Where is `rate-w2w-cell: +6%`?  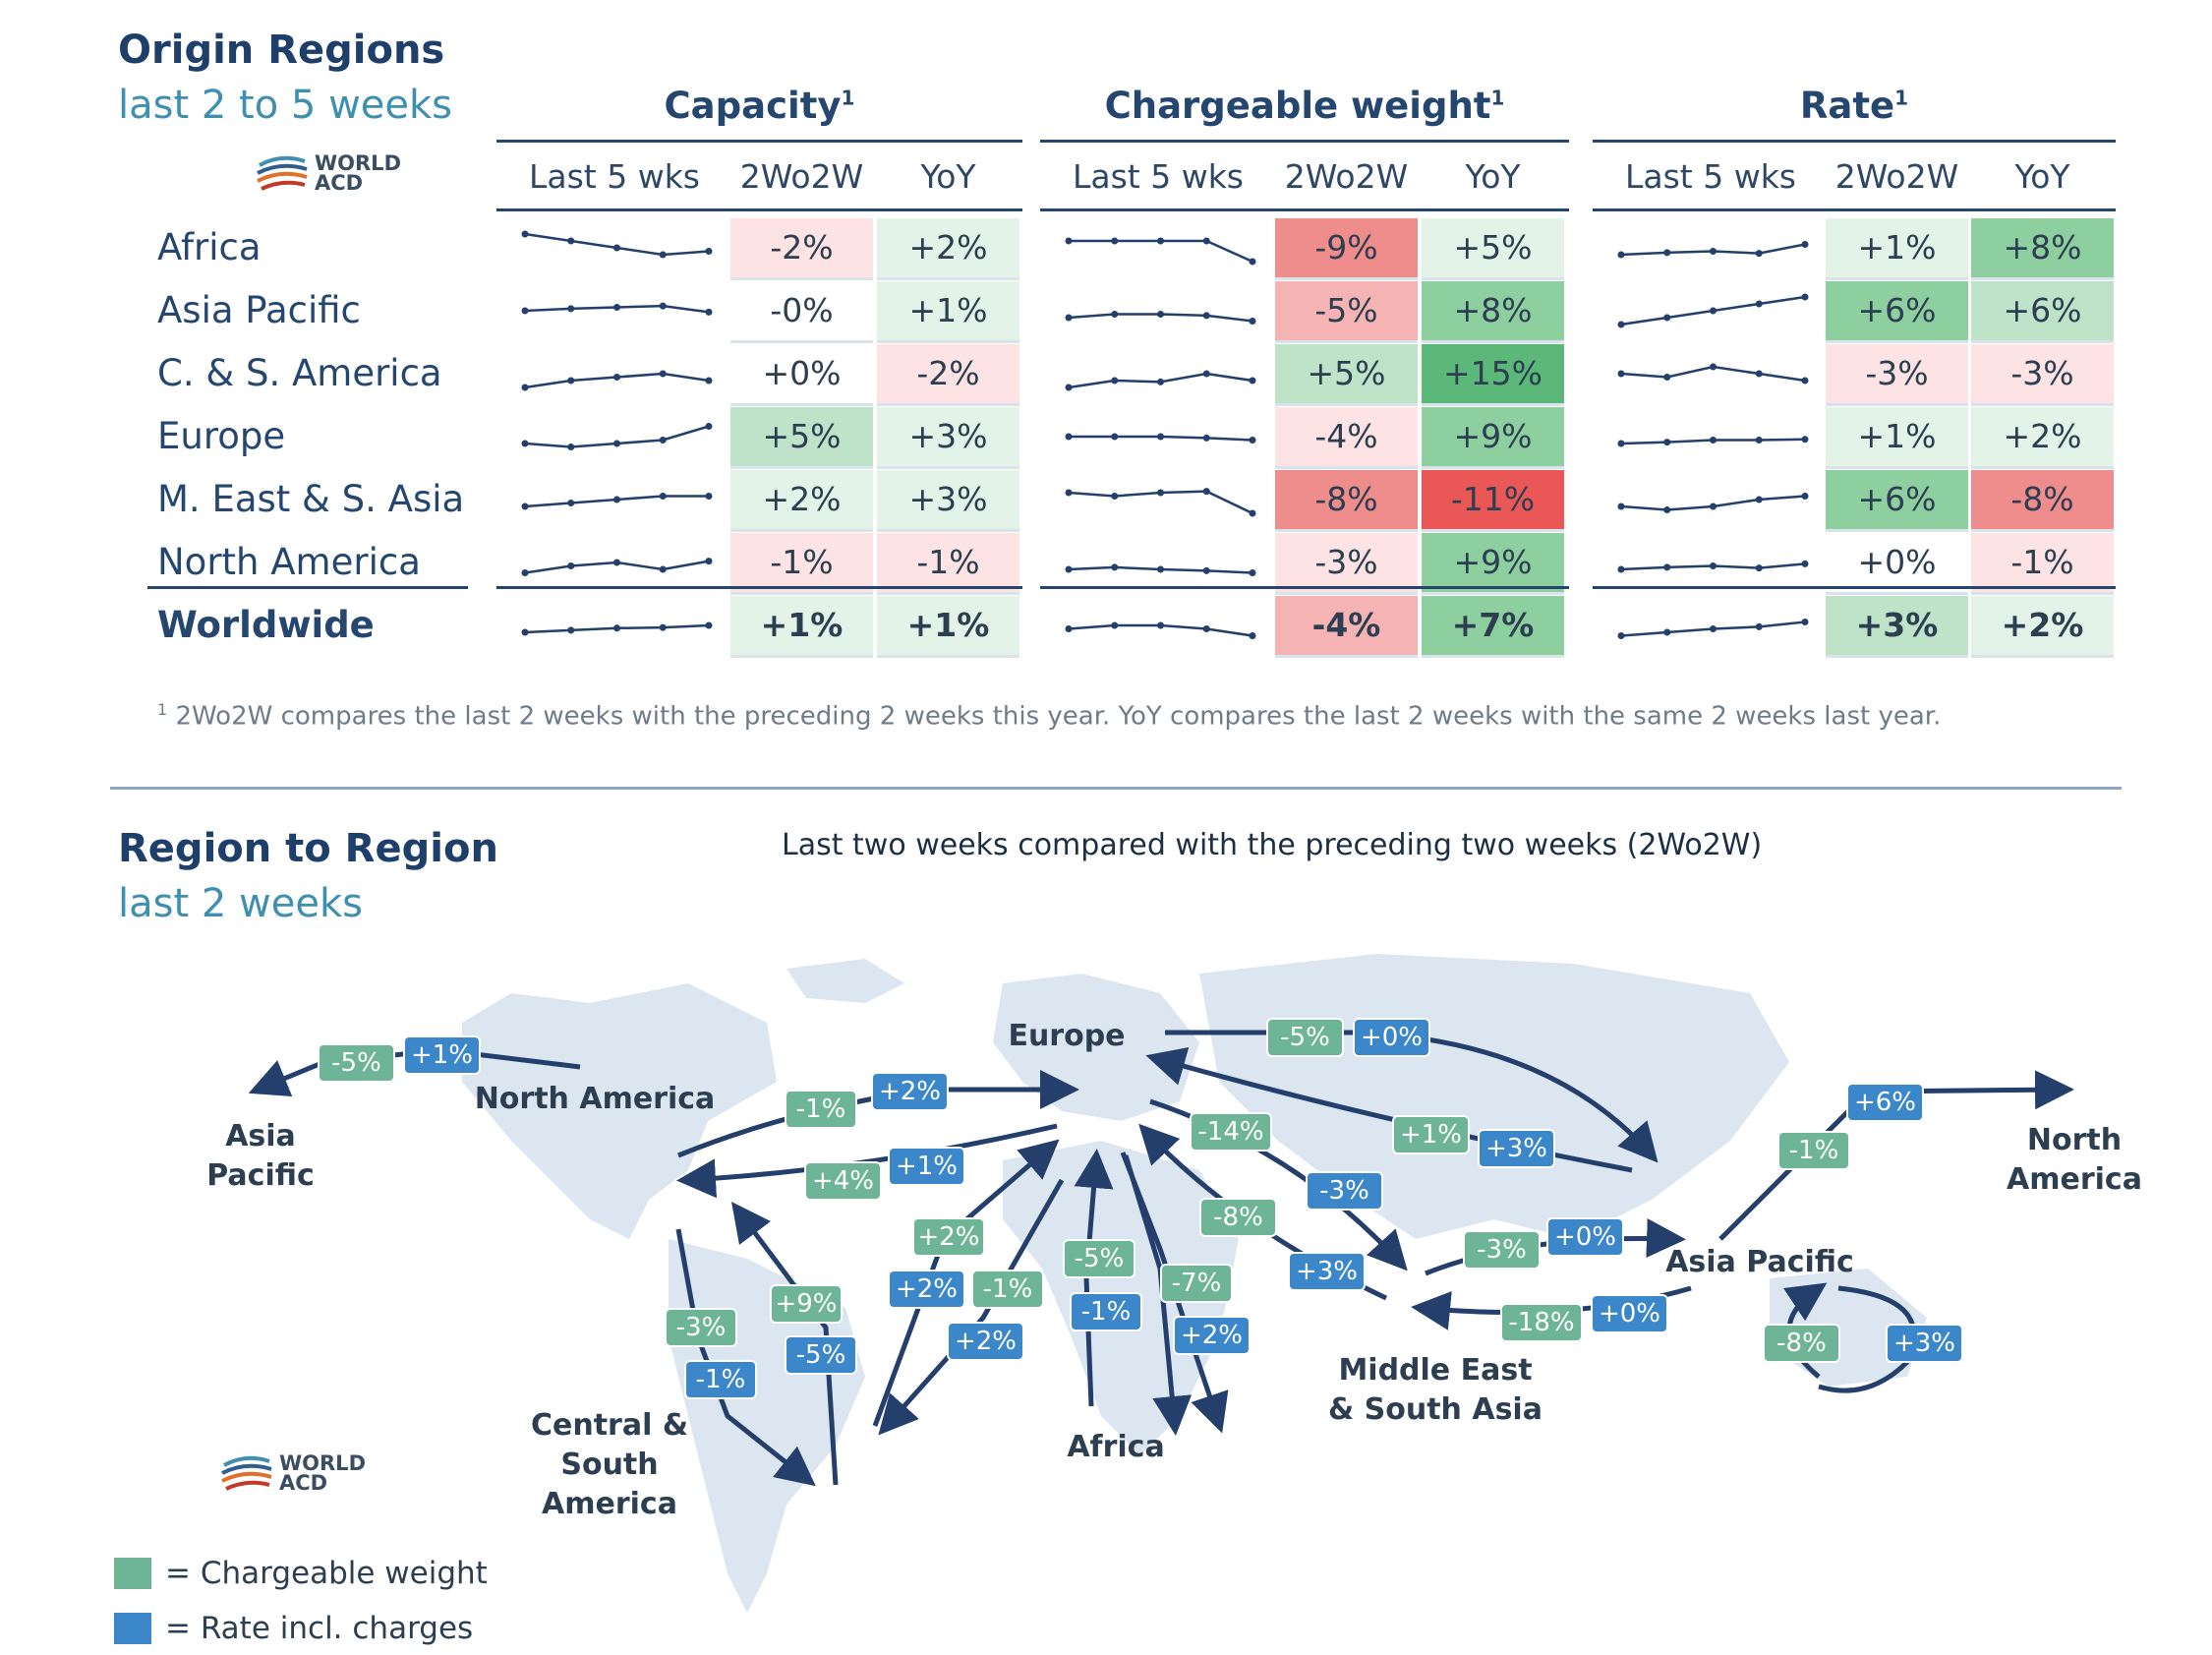 rate-w2w-cell: +6% is located at coordinates (1897, 312).